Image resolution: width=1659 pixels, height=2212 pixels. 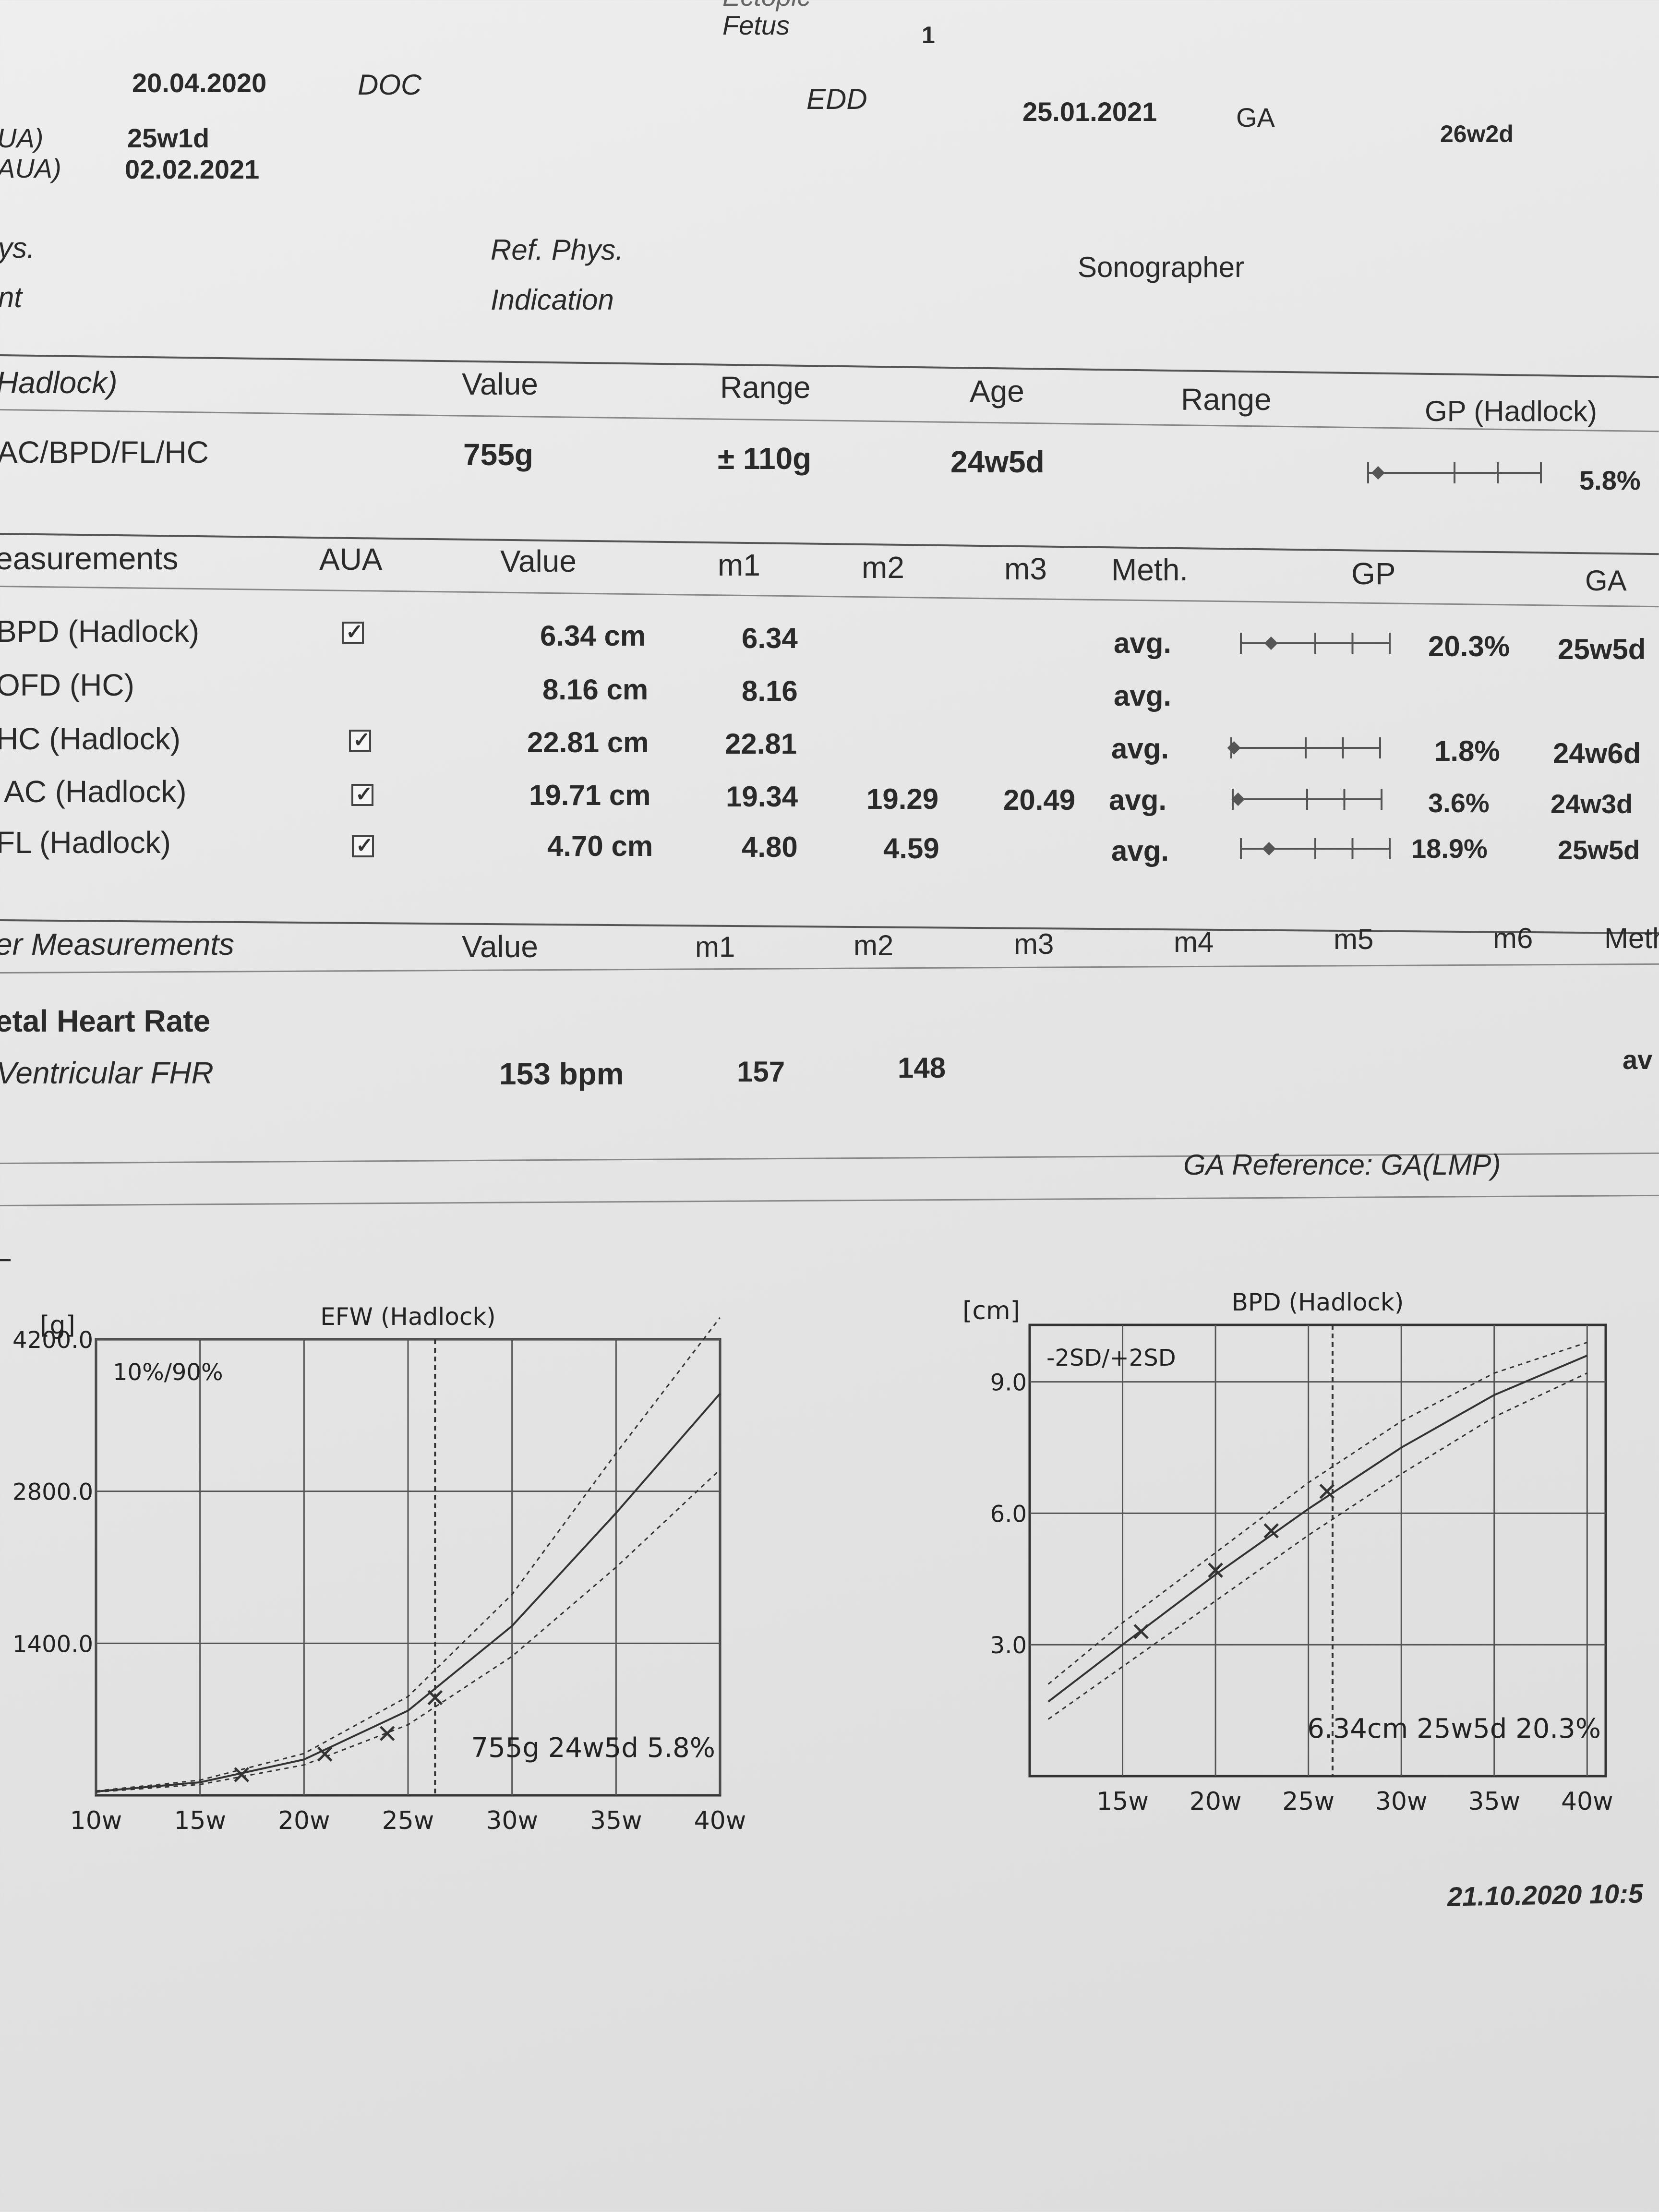 What do you see at coordinates (500, 946) in the screenshot?
I see `other-header-value: Value` at bounding box center [500, 946].